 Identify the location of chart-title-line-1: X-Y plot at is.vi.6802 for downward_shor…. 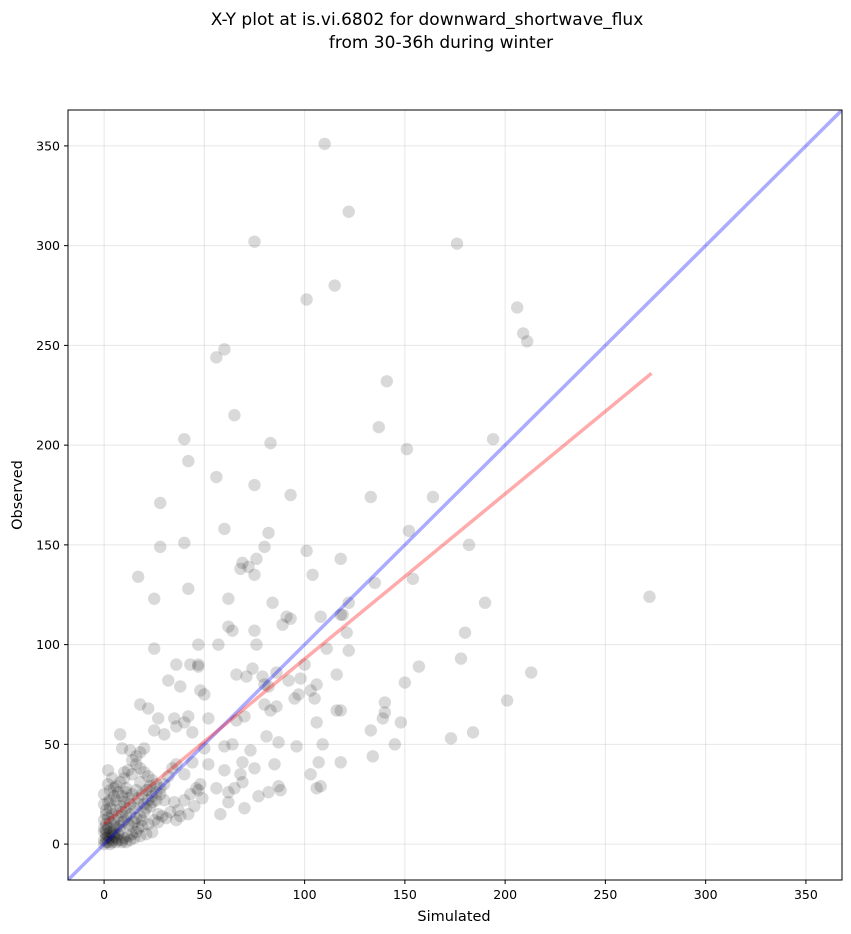
(427, 20).